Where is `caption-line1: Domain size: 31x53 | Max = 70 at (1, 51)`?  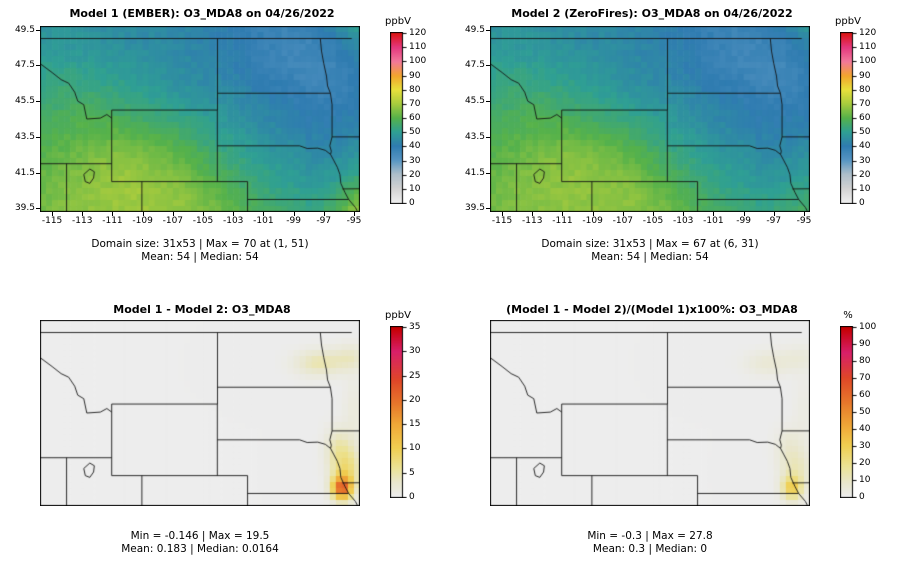 caption-line1: Domain size: 31x53 | Max = 70 at (1, 51) is located at coordinates (200, 244).